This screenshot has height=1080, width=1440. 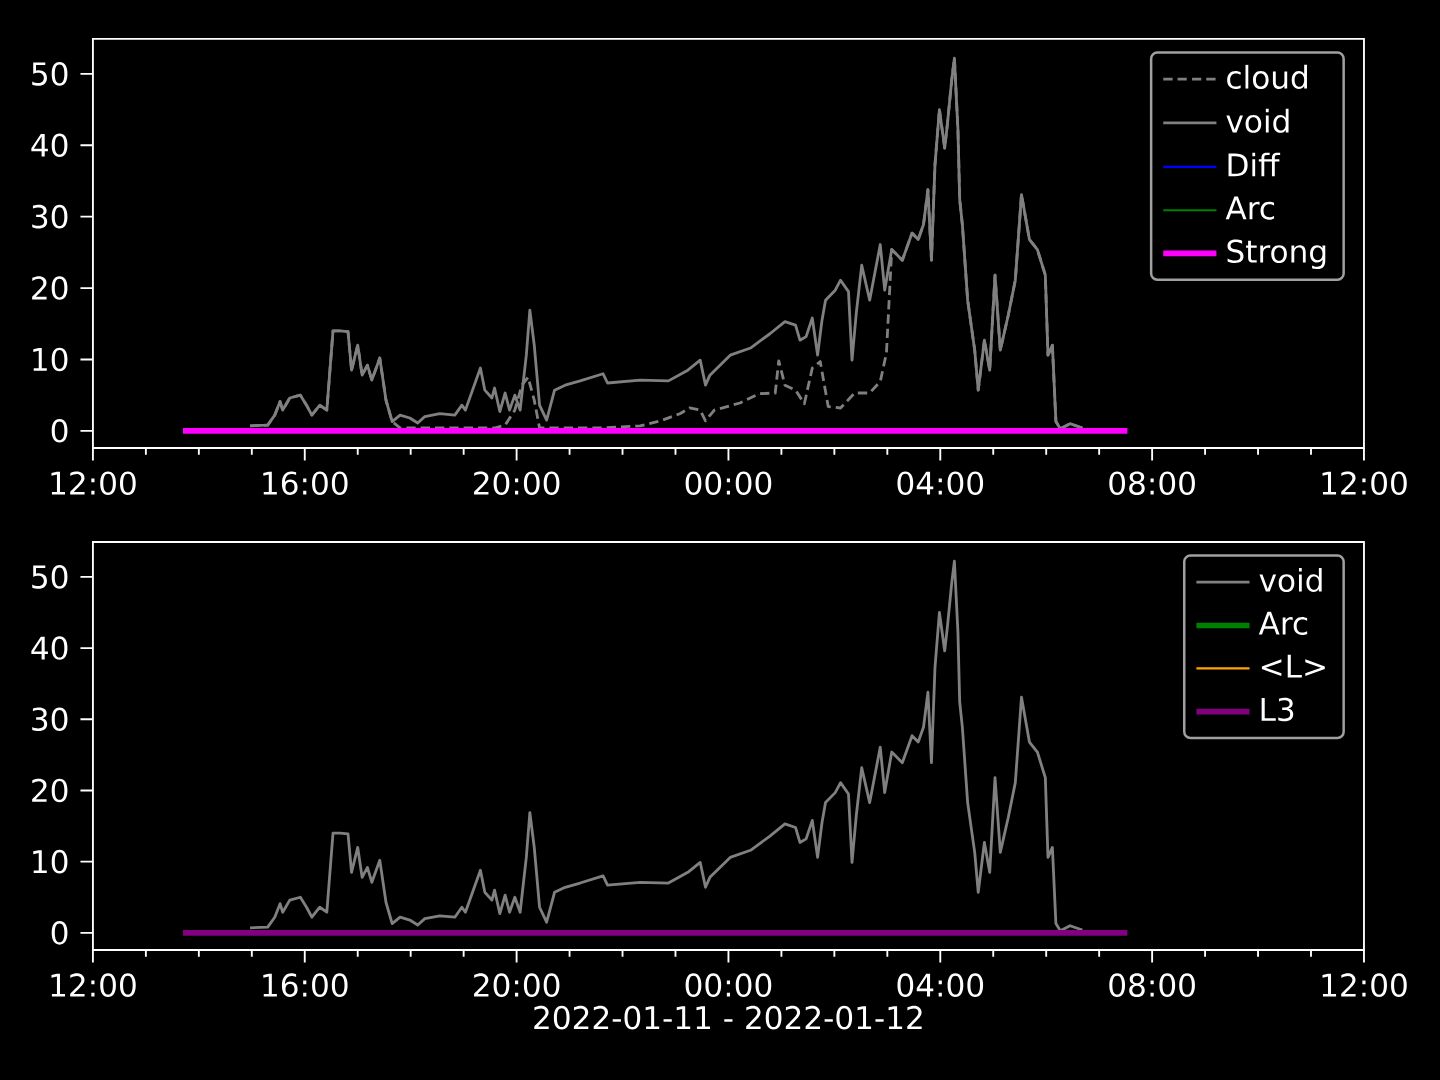 What do you see at coordinates (728, 1017) in the screenshot?
I see `x-axis-title: 2022-01-11 - 2022-01-12` at bounding box center [728, 1017].